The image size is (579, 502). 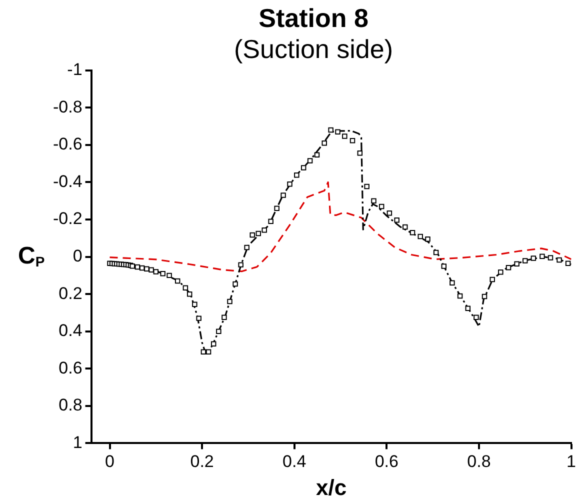 What do you see at coordinates (70, 330) in the screenshot?
I see `y-tick-label: 0.4` at bounding box center [70, 330].